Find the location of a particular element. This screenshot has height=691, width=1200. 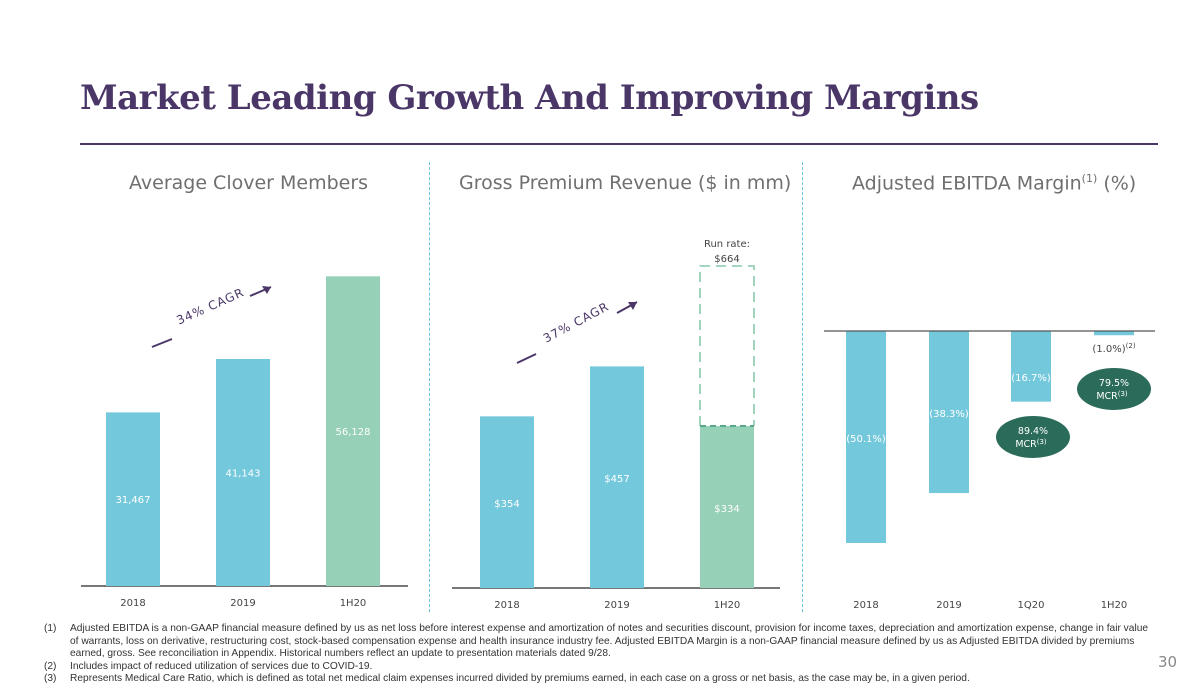

chart-title-ebitda: Adjusted EBITDA Margin(1) (%) is located at coordinates (994, 183).